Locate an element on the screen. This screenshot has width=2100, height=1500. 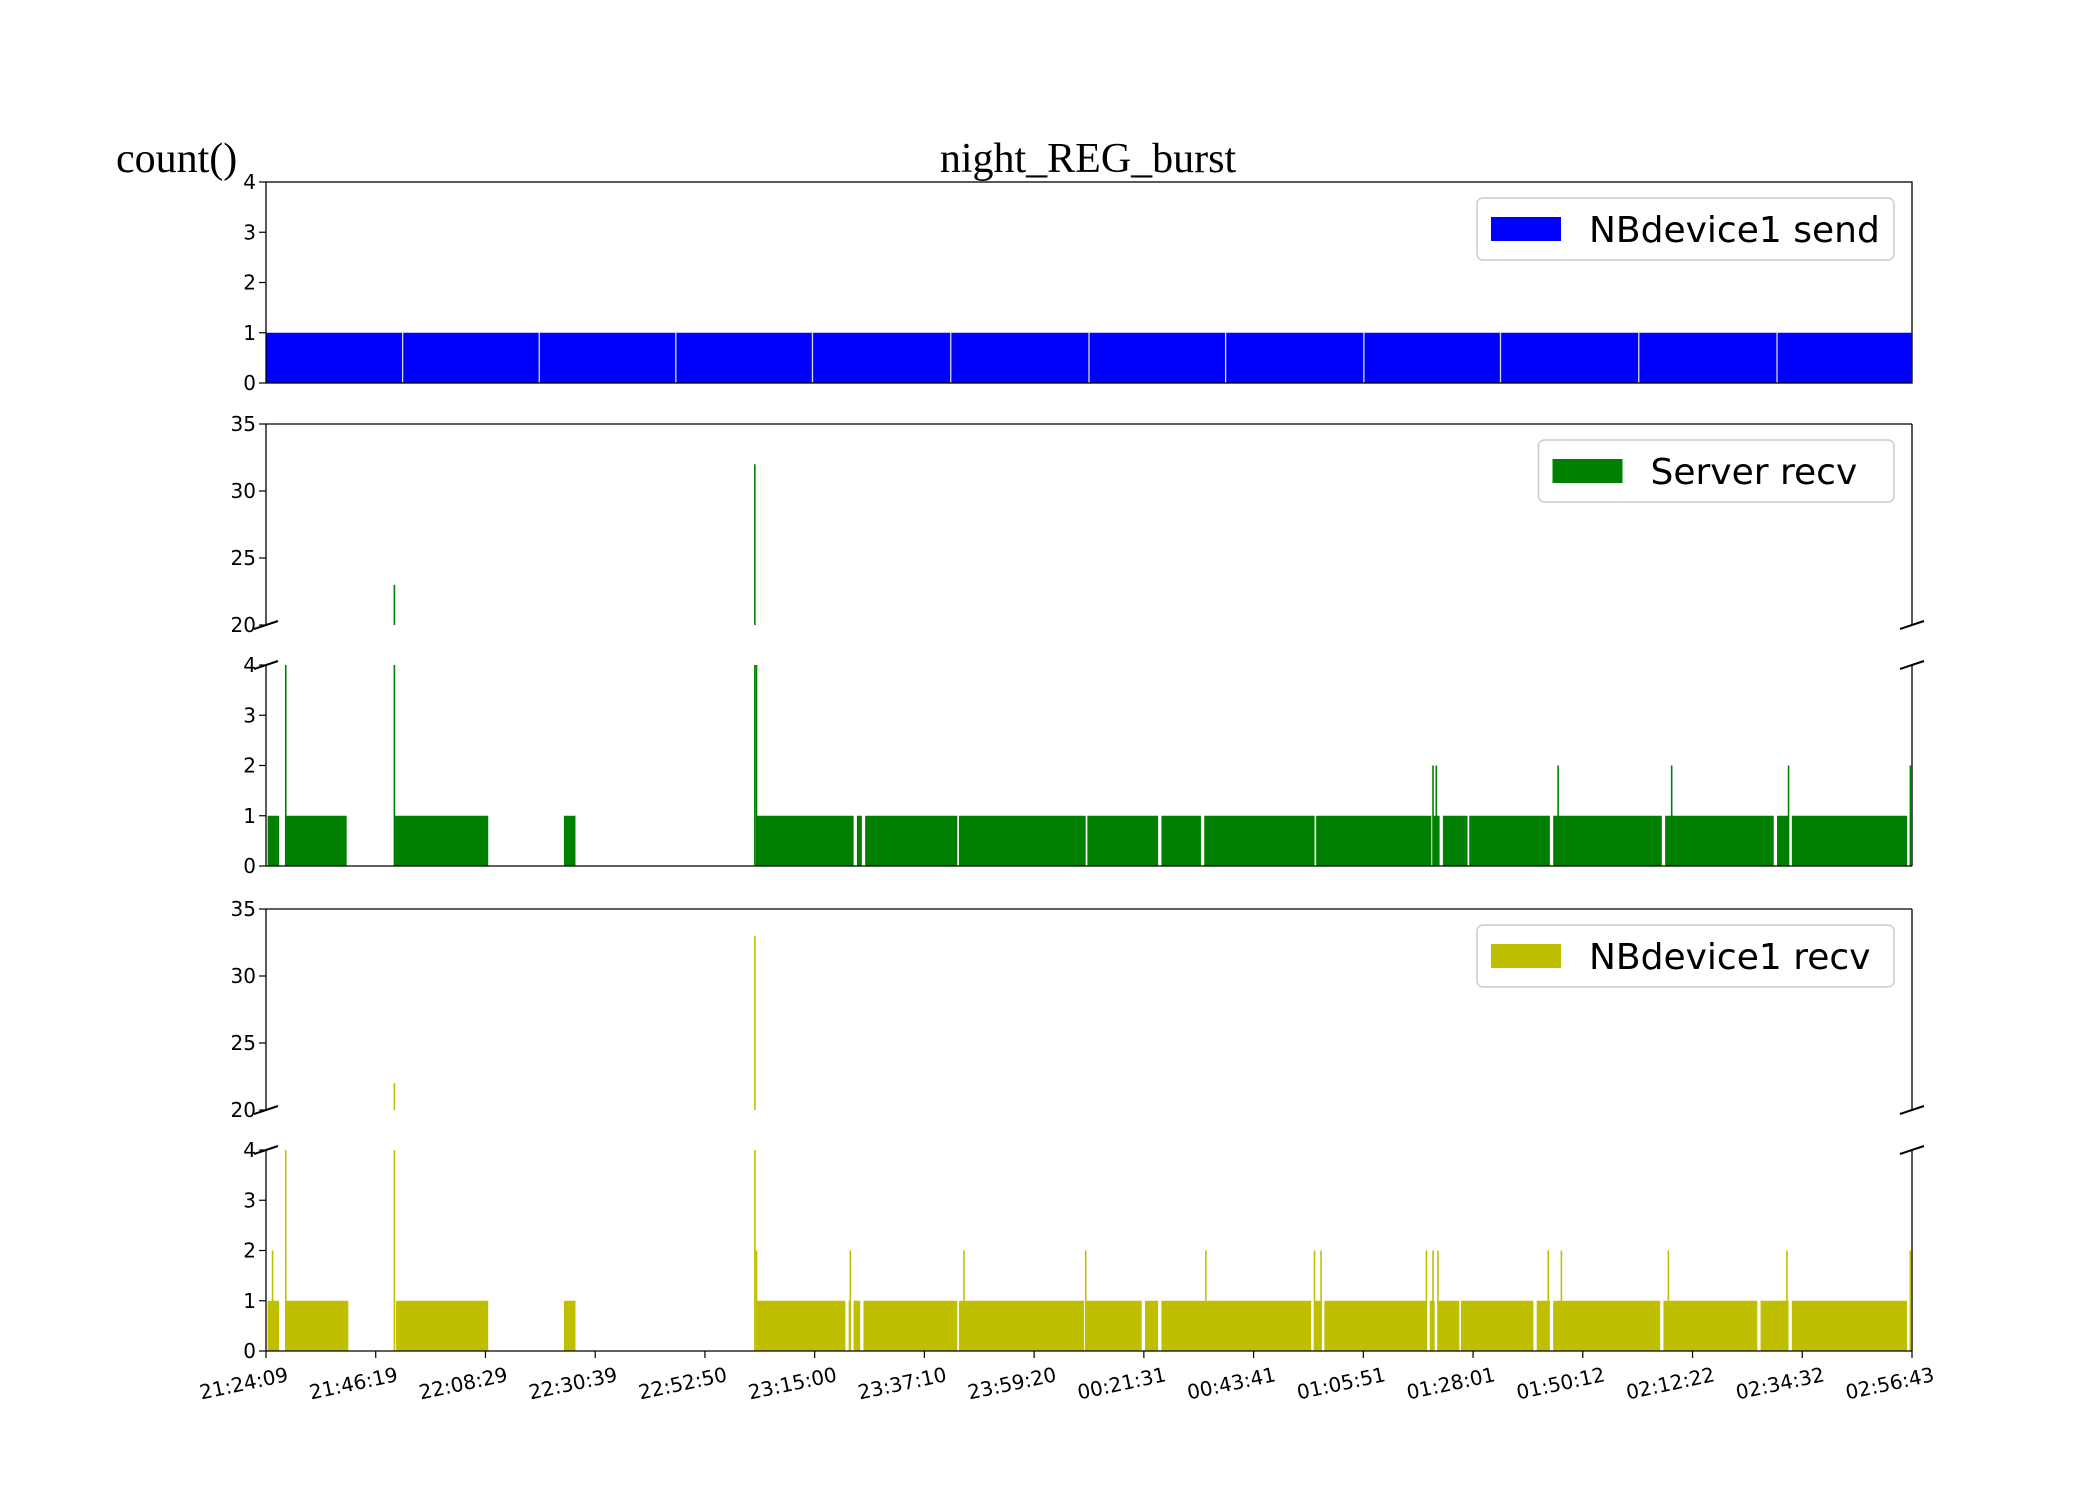
server-recv-lower-ytick-label-2: 2 is located at coordinates (249, 766).